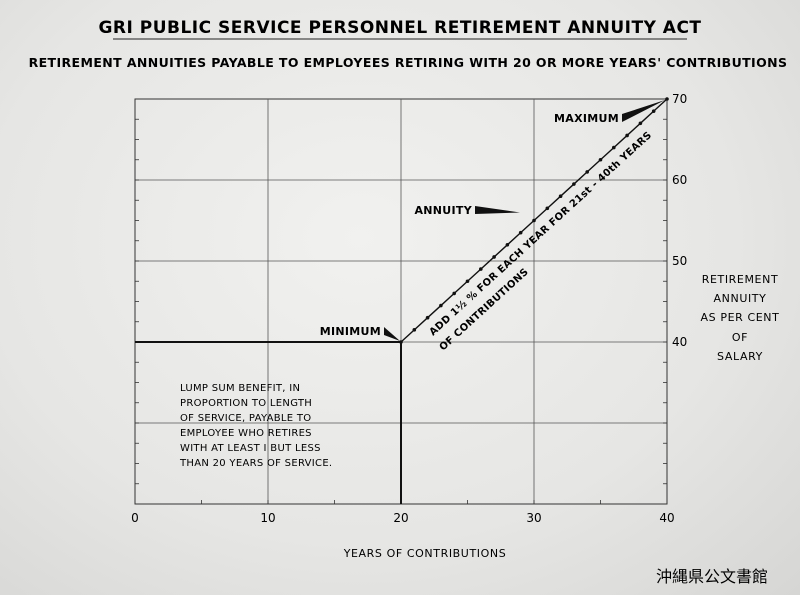  I want to click on y-tick-label: 60, so click(679, 180).